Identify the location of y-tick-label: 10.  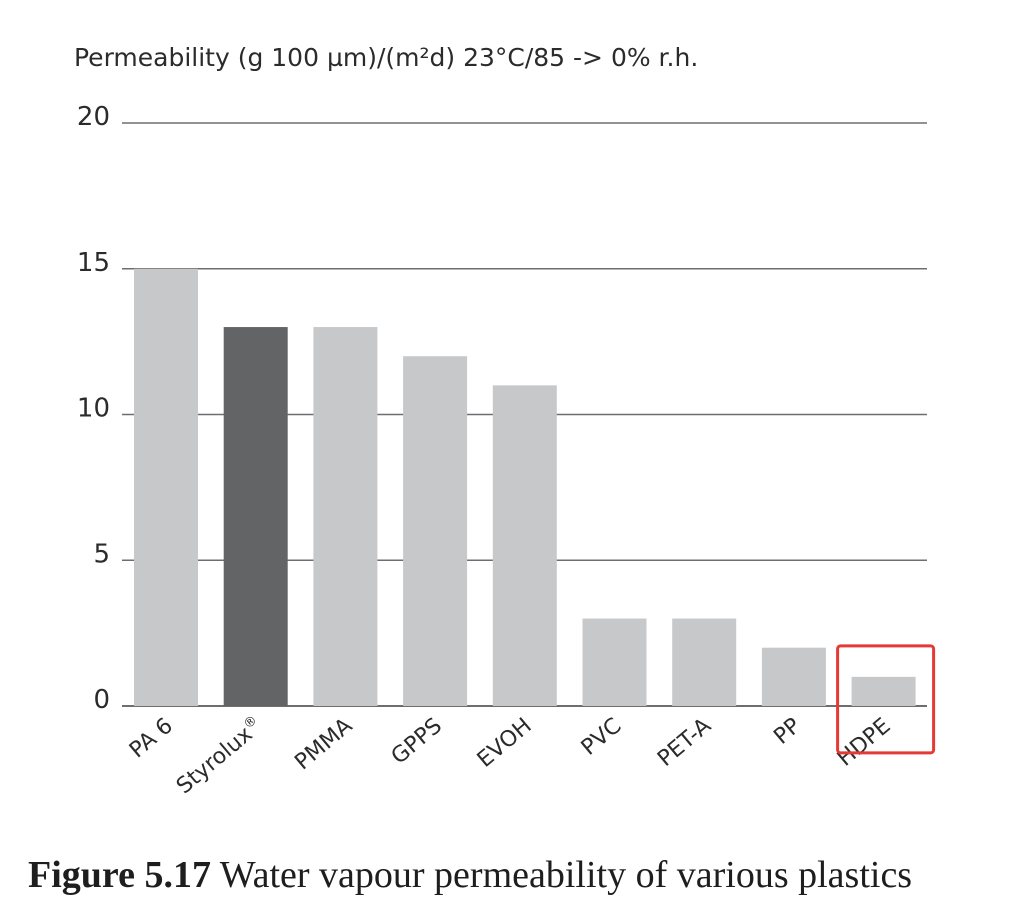
(93, 409).